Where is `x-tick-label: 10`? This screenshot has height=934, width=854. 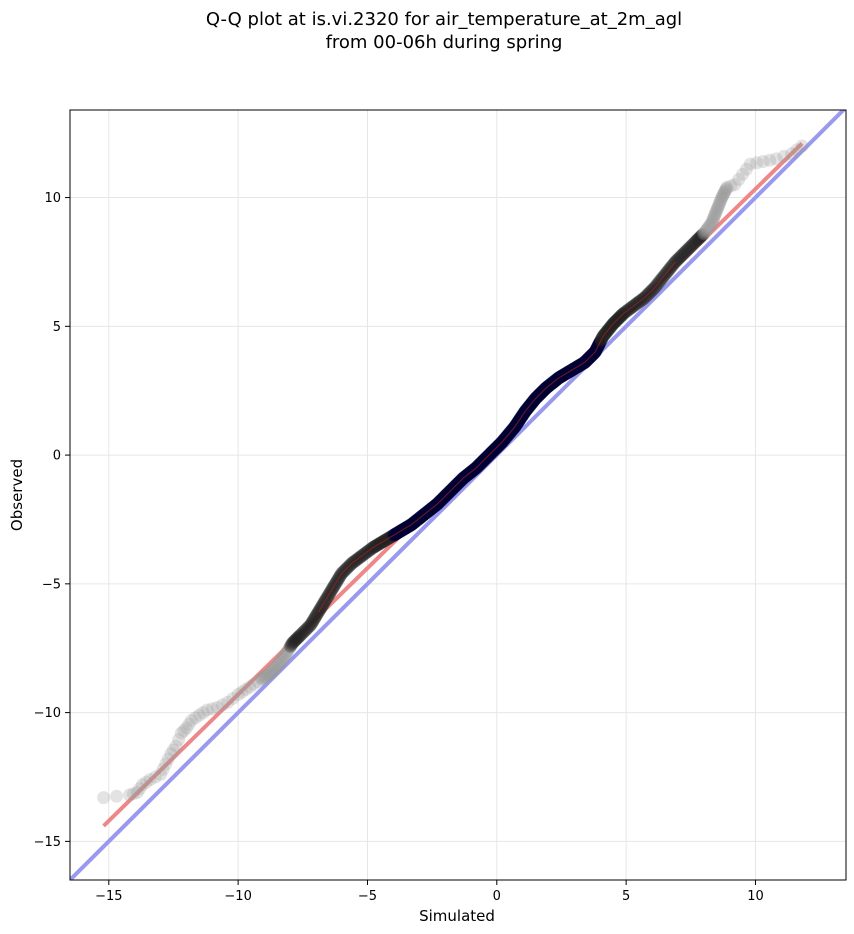
x-tick-label: 10 is located at coordinates (755, 896).